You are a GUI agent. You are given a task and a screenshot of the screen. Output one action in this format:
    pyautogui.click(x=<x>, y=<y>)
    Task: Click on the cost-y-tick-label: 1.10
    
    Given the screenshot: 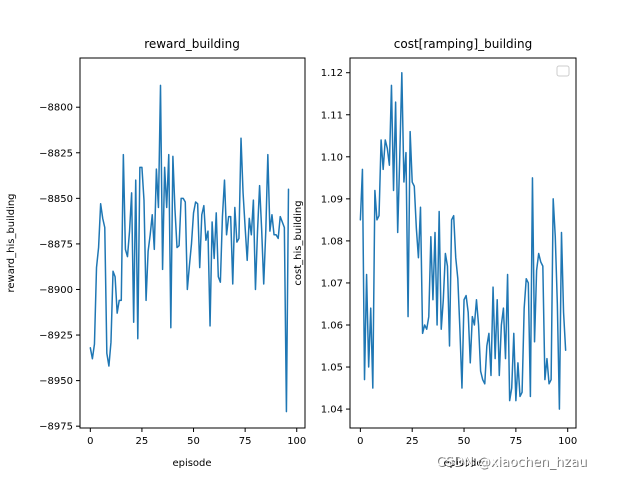 What is the action you would take?
    pyautogui.click(x=332, y=157)
    